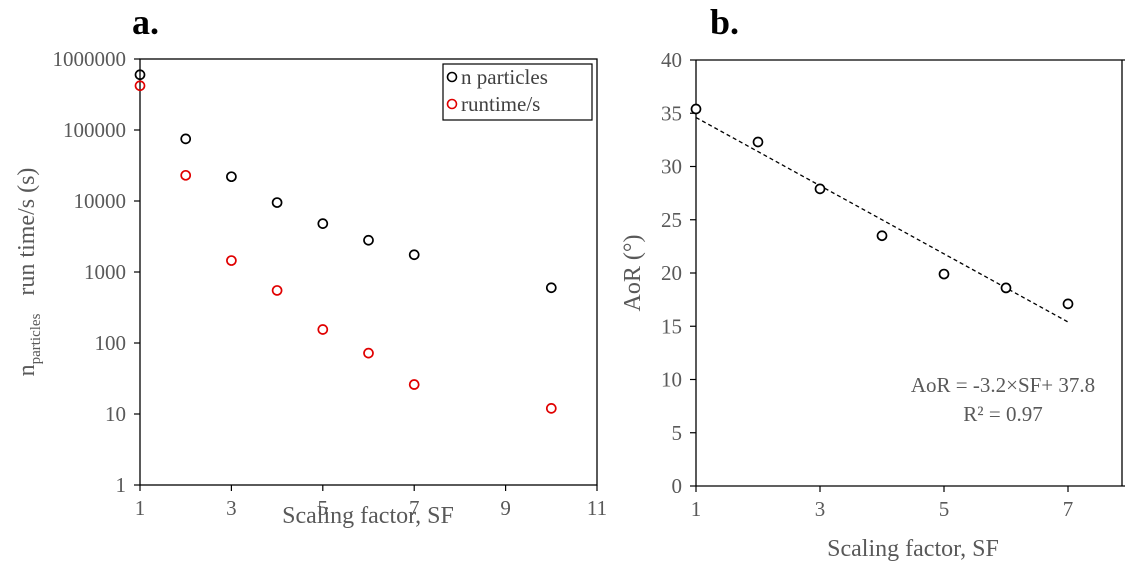 This screenshot has height=562, width=1125. What do you see at coordinates (452, 77) in the screenshot?
I see `legend-marker-n-particles` at bounding box center [452, 77].